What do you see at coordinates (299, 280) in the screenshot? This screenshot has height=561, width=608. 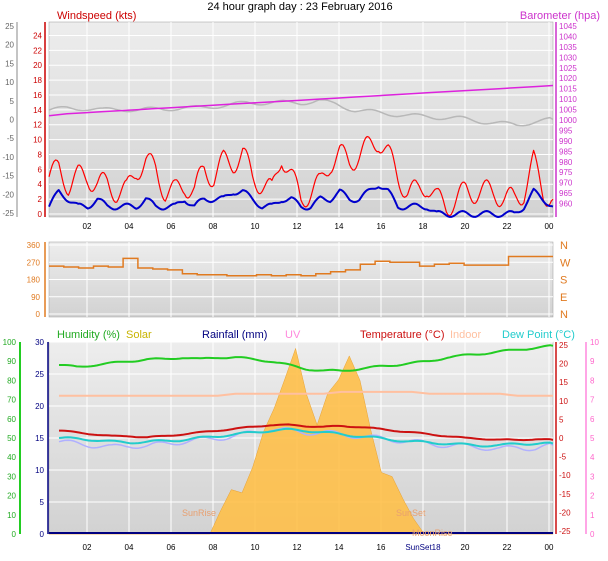 I see `direction-panel-ticks: 360 N 270 W 180 S 90 E 0 N` at bounding box center [299, 280].